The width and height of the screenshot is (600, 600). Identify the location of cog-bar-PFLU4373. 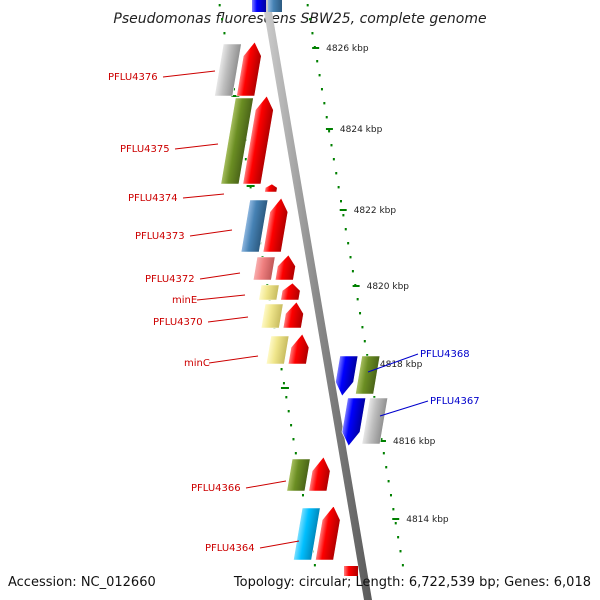
(254, 226).